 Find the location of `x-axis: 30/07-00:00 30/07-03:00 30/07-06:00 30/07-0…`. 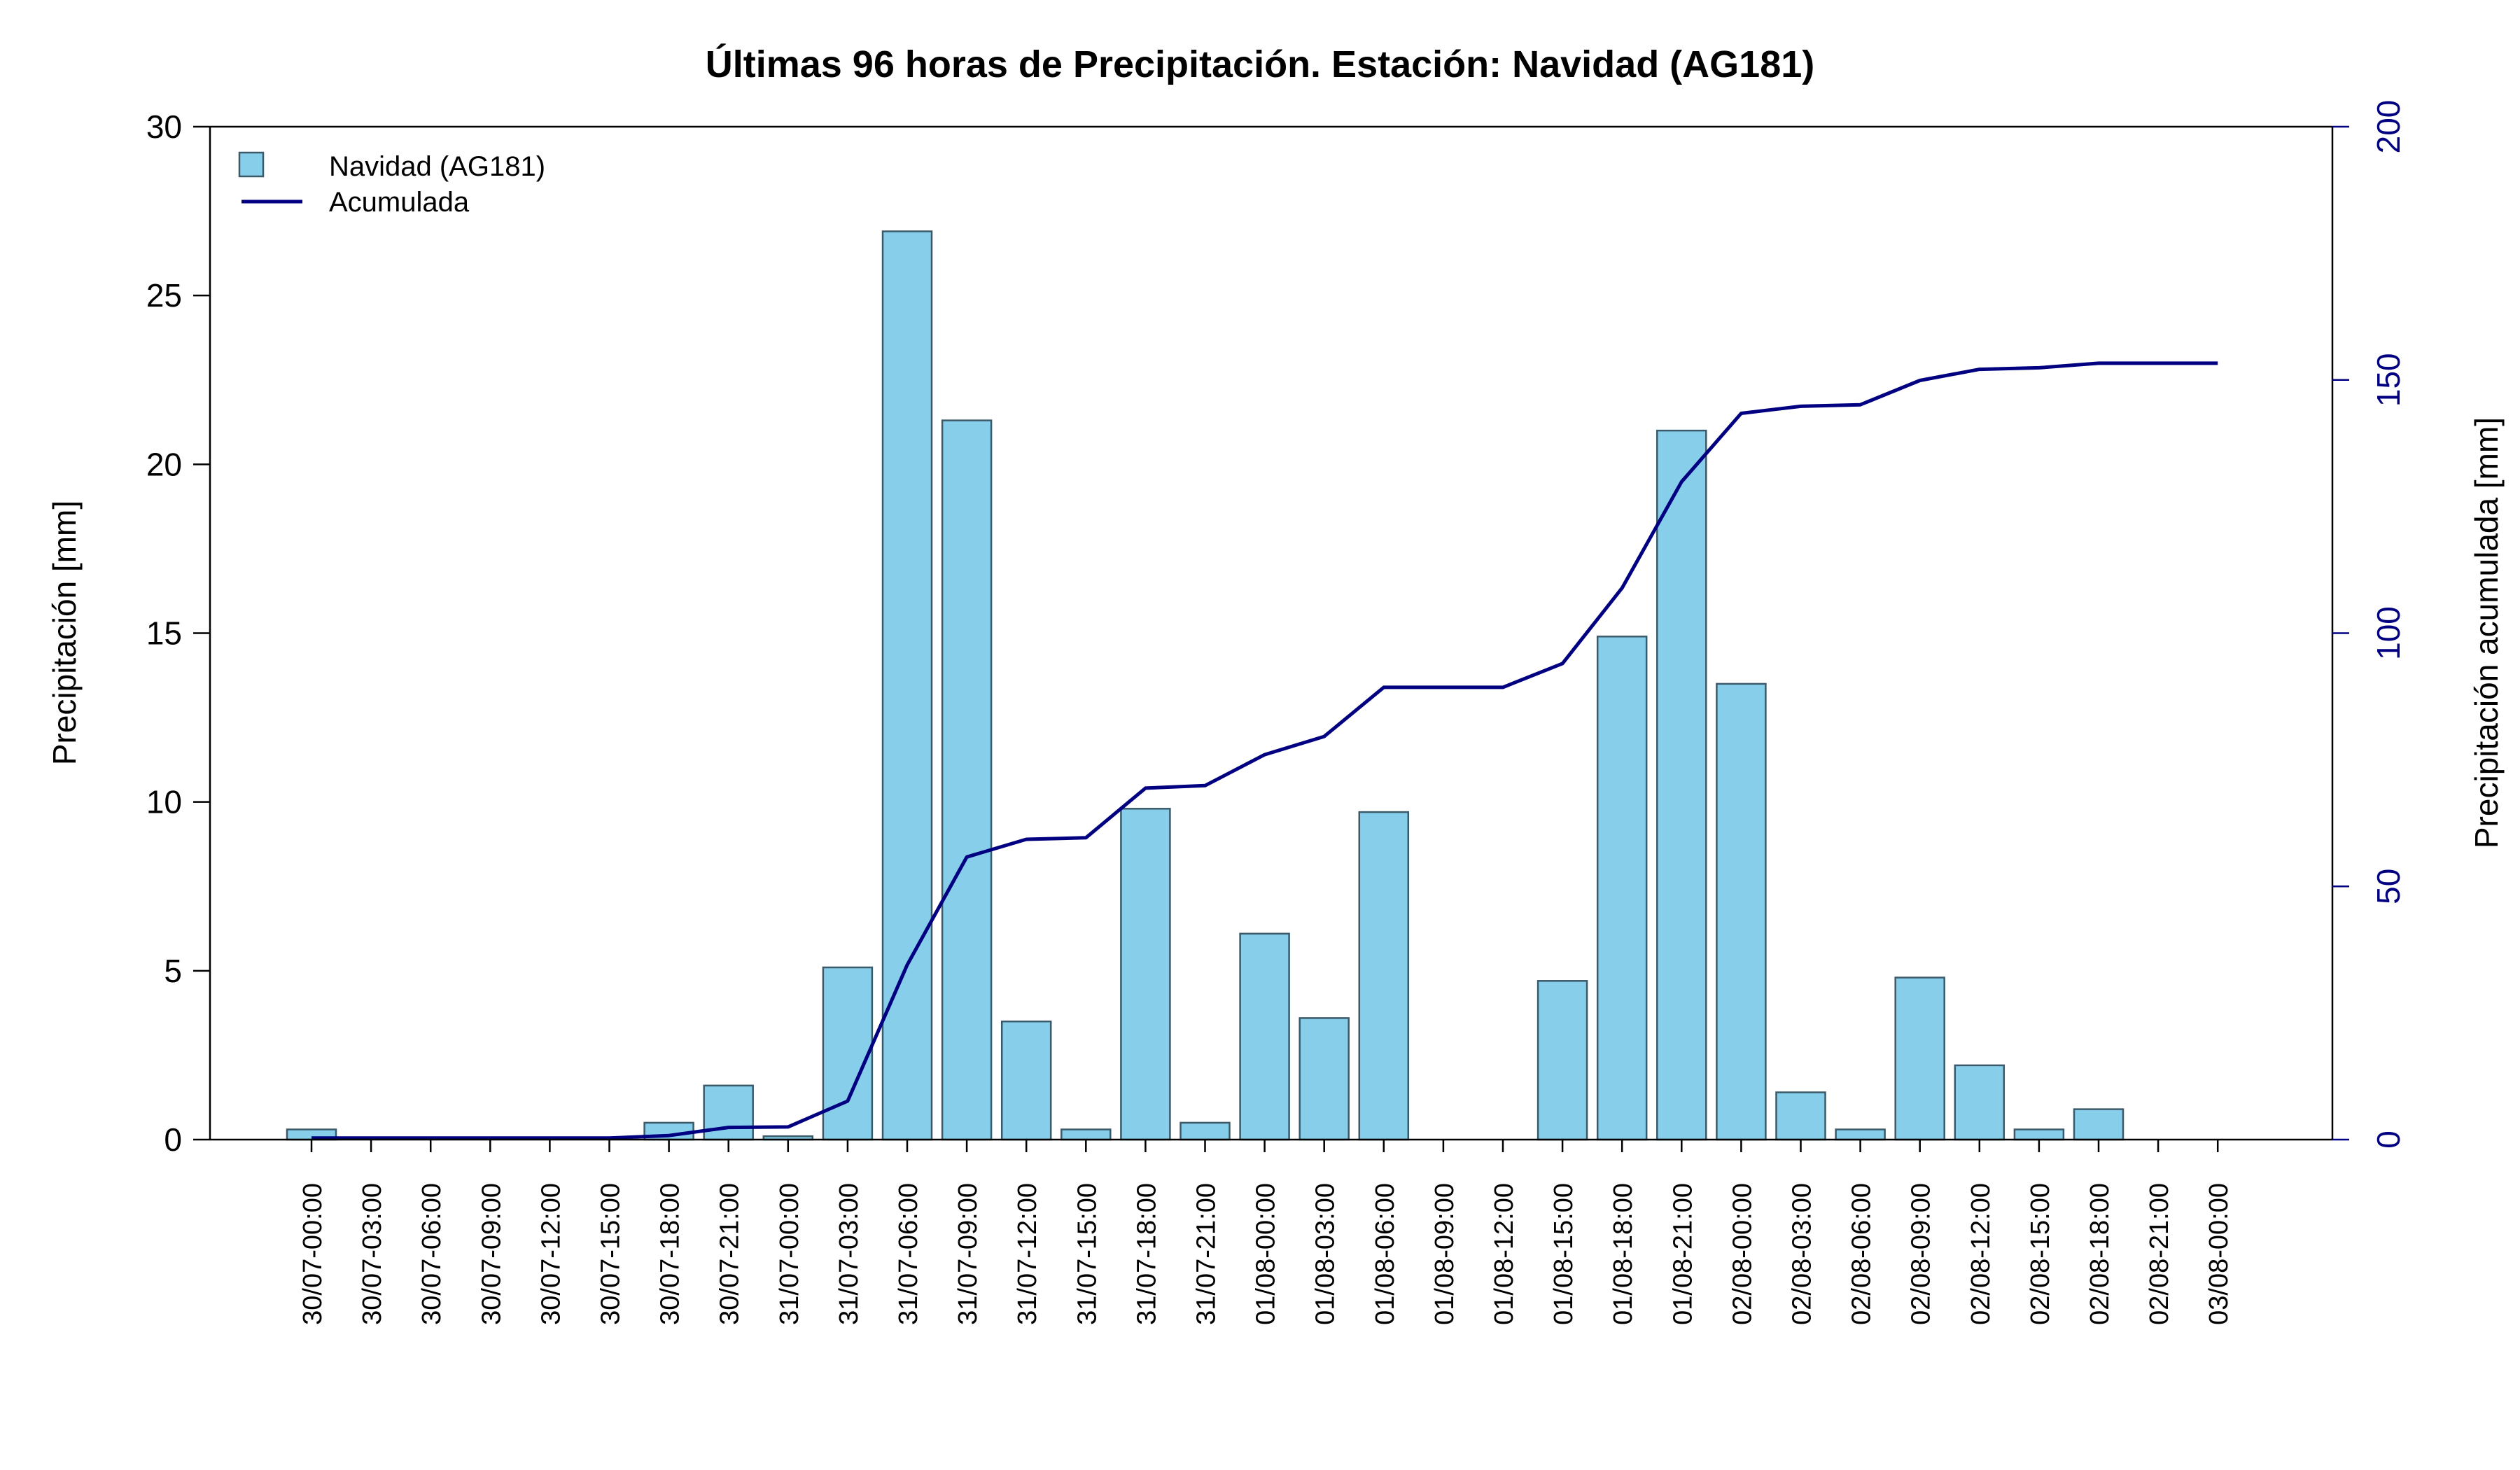

x-axis: 30/07-00:00 30/07-03:00 30/07-06:00 30/07-0… is located at coordinates (1266, 1232).